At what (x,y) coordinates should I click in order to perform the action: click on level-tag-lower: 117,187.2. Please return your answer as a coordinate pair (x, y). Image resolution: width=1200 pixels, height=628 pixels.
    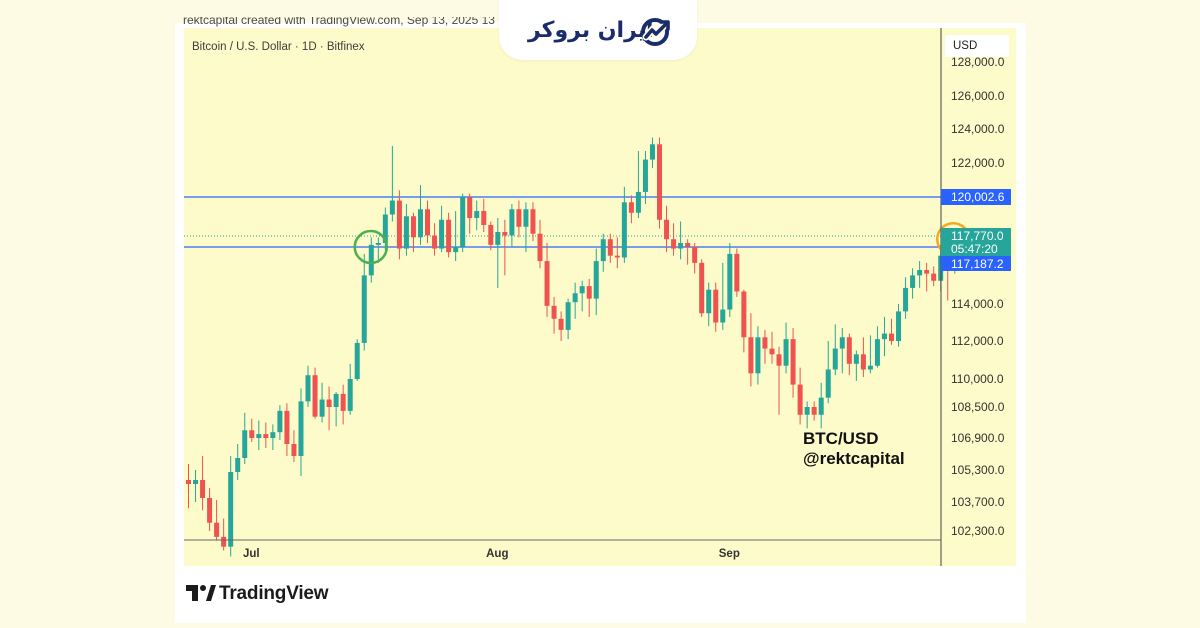
    Looking at the image, I should click on (976, 263).